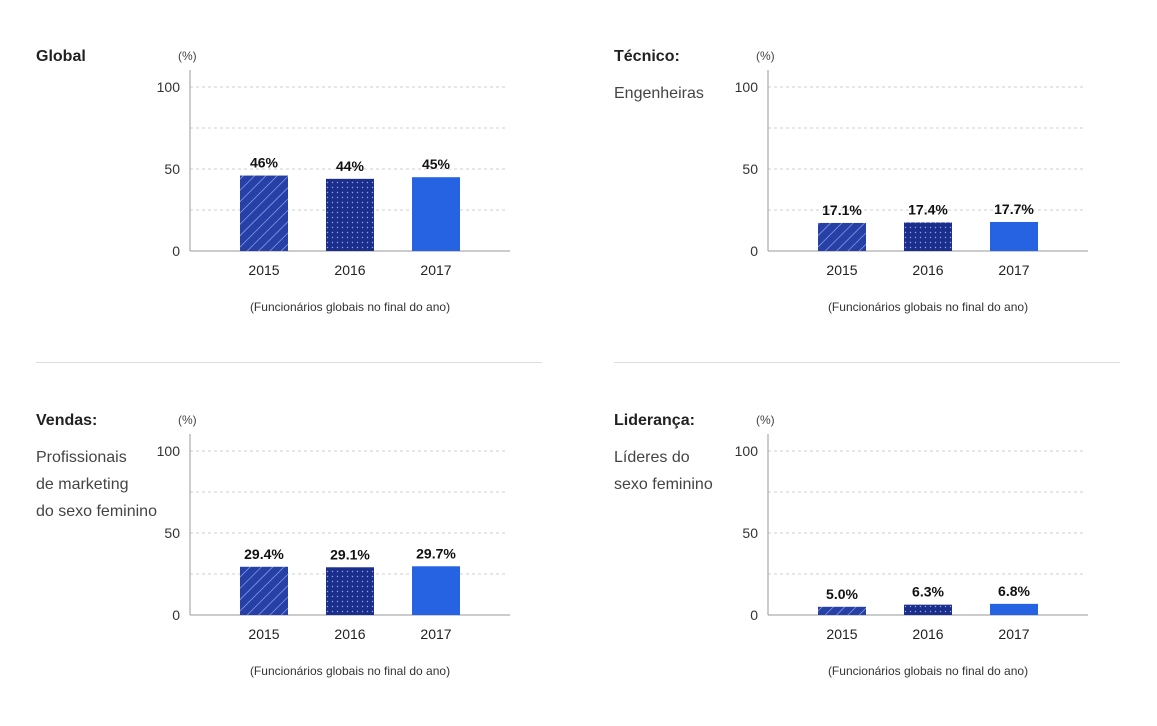 Image resolution: width=1157 pixels, height=726 pixels. I want to click on bar-value-label: 46%, so click(264, 163).